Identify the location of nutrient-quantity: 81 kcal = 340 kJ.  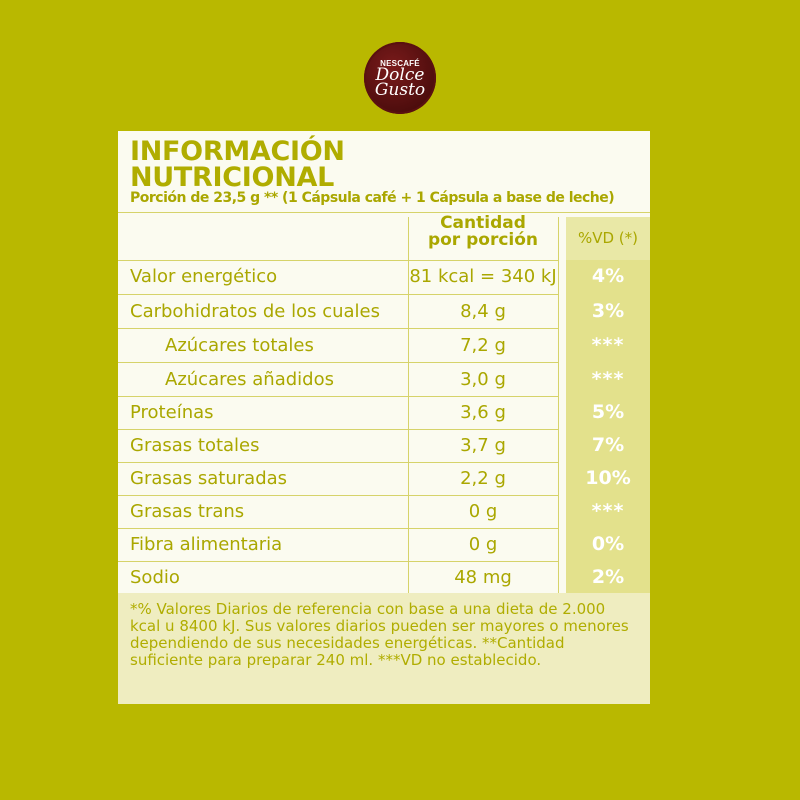
(483, 276).